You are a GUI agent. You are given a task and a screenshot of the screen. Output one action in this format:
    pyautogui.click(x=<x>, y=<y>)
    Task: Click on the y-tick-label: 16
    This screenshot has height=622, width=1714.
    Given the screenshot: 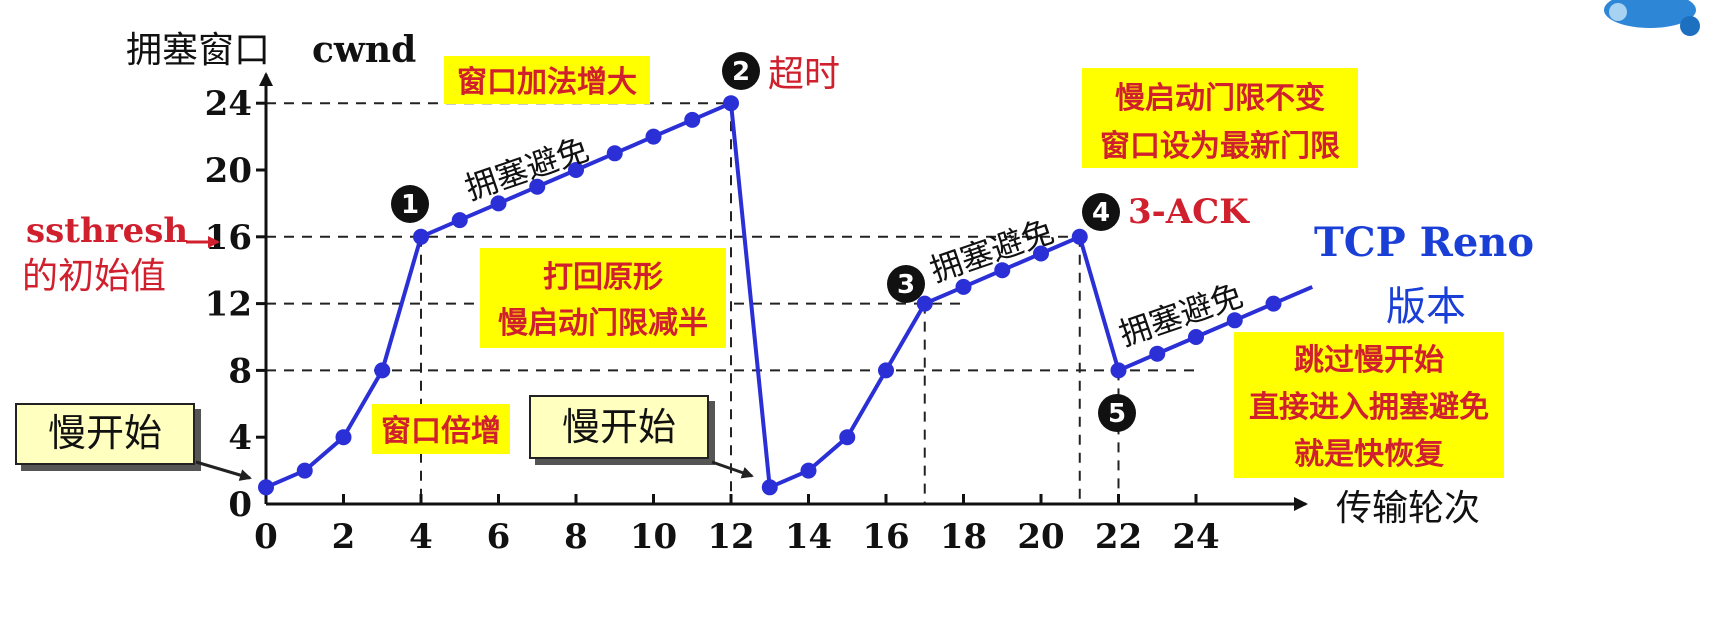 What is the action you would take?
    pyautogui.click(x=228, y=238)
    